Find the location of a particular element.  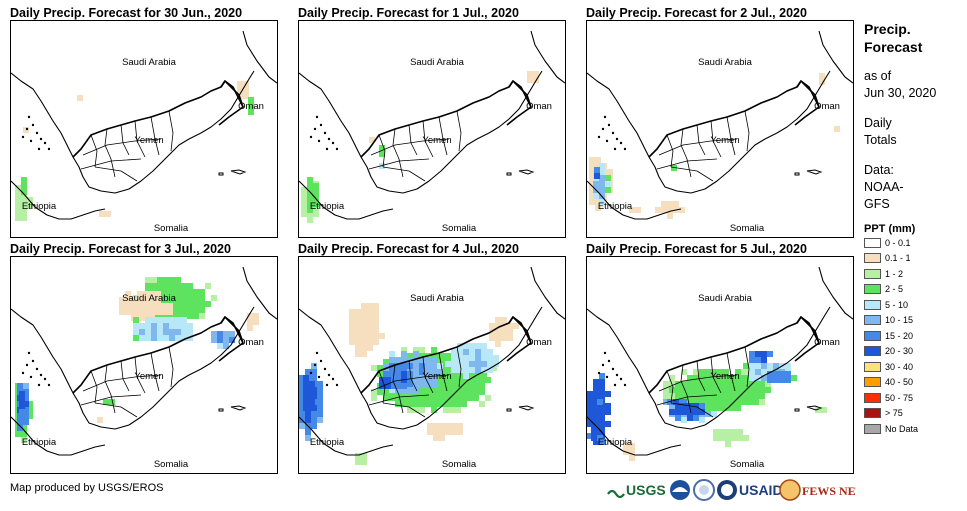

panel-title: Daily Precip. Forecast for 1 Jul., 2020 is located at coordinates (408, 13).